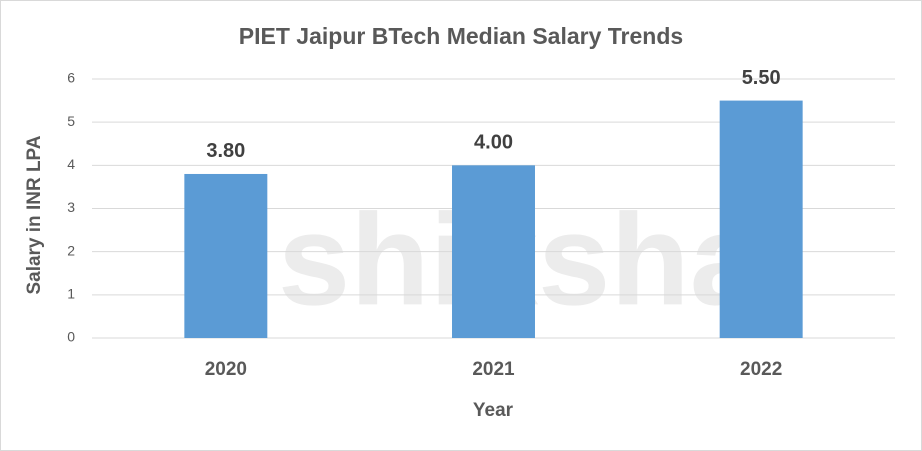  What do you see at coordinates (493, 143) in the screenshot?
I see `value-label: 4.00` at bounding box center [493, 143].